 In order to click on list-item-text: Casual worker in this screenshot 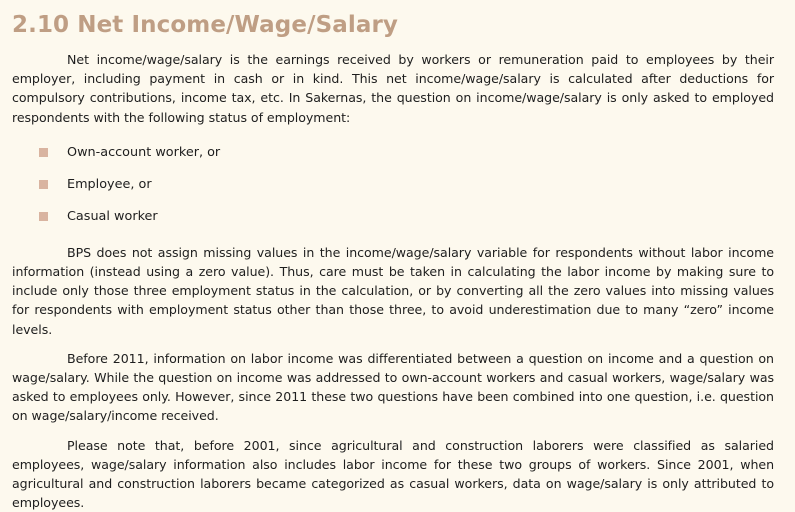, I will do `click(112, 217)`.